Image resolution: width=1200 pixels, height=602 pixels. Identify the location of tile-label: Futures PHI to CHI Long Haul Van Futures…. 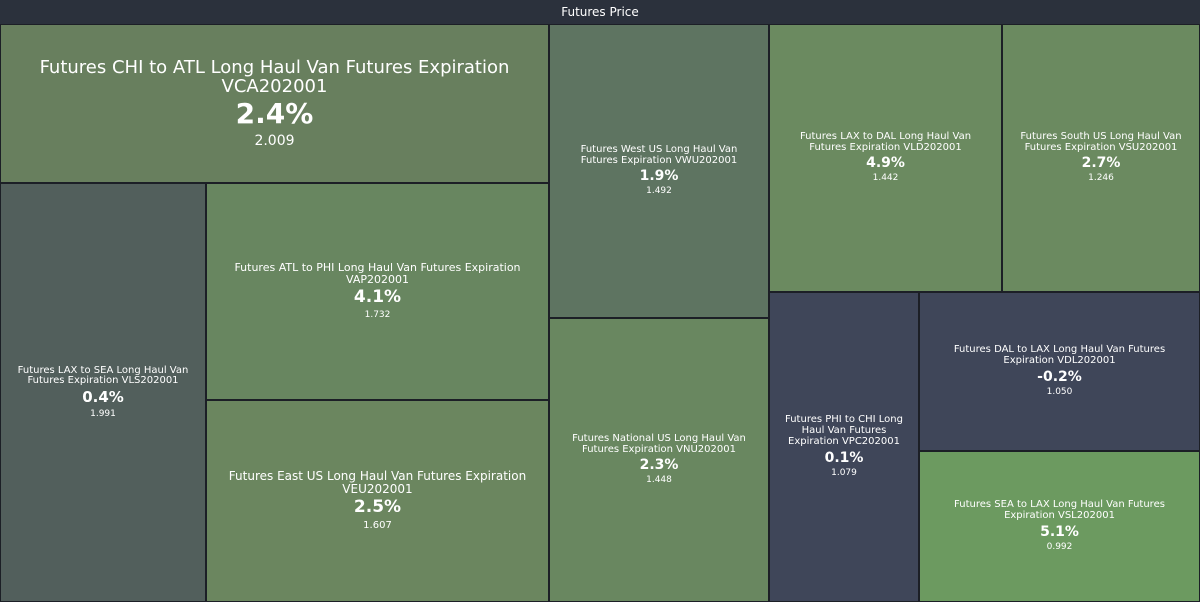
(844, 430).